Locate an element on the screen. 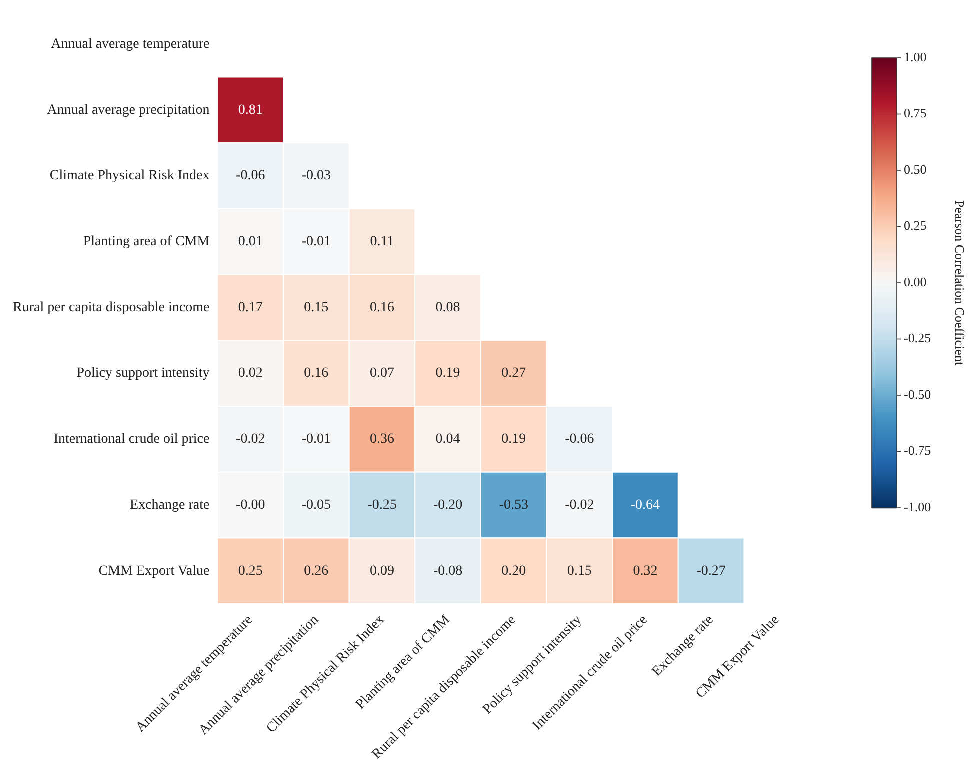  data-label: 0.20 is located at coordinates (514, 571).